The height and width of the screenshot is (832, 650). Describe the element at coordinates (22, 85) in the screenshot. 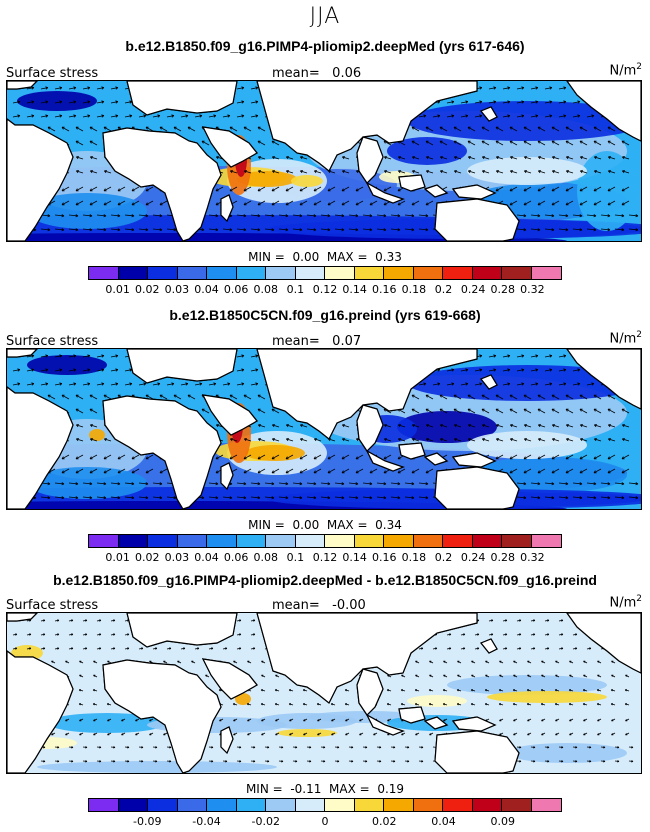

I see `land-mask` at that location.